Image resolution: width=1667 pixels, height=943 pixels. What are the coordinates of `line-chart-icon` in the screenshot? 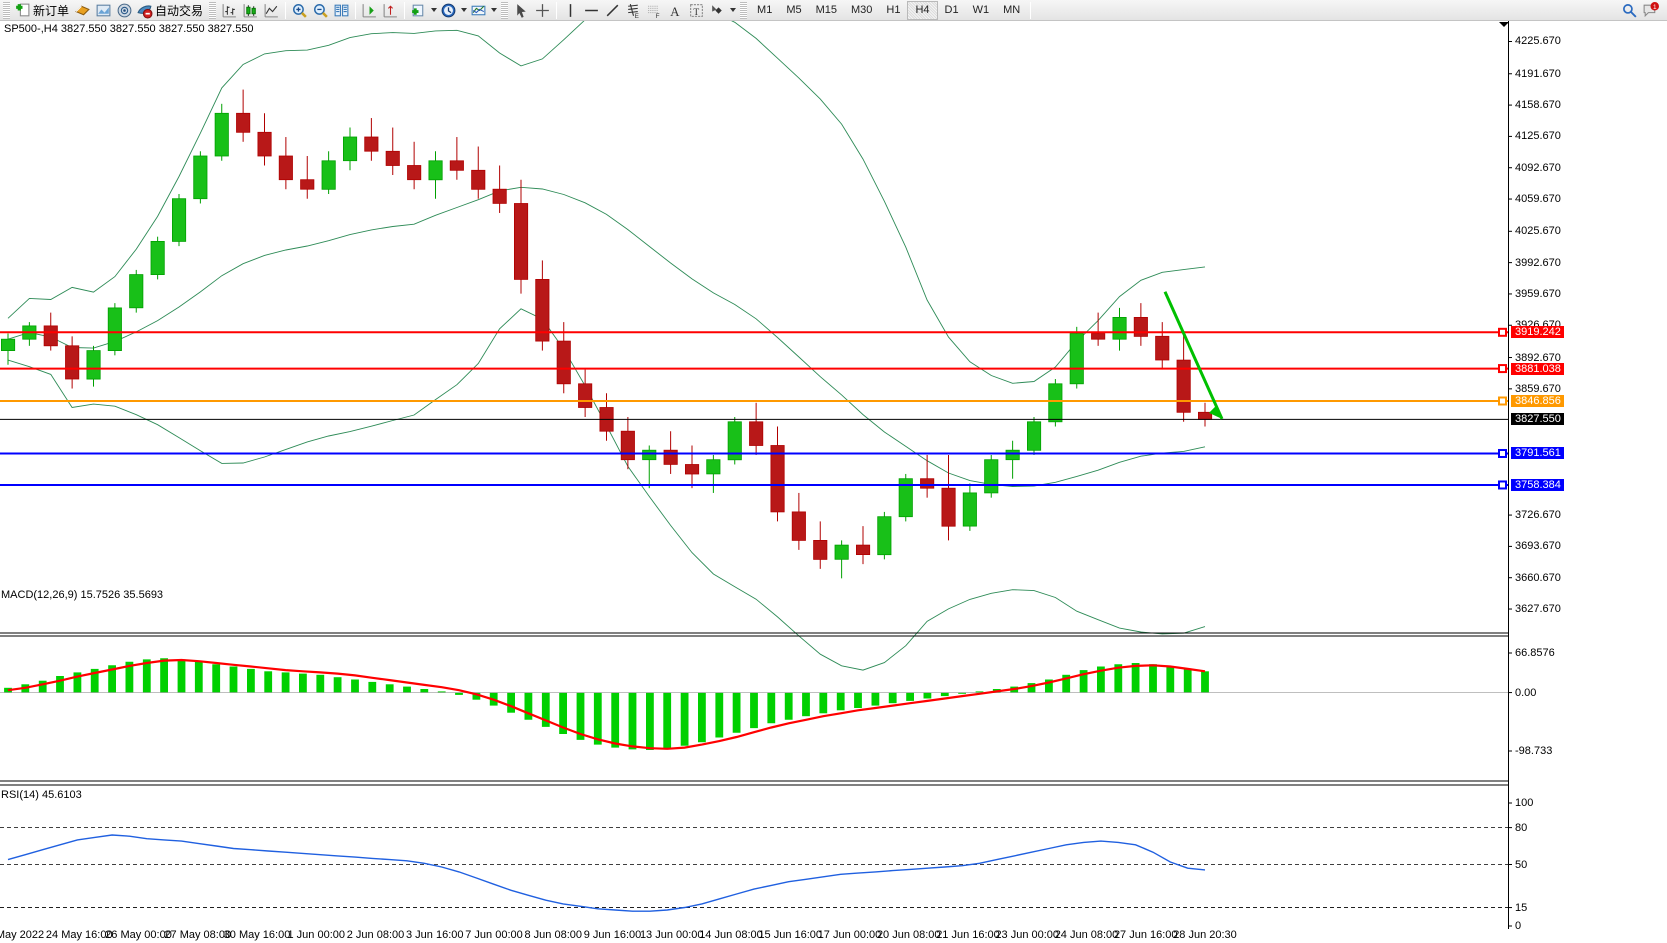 It's located at (271, 10).